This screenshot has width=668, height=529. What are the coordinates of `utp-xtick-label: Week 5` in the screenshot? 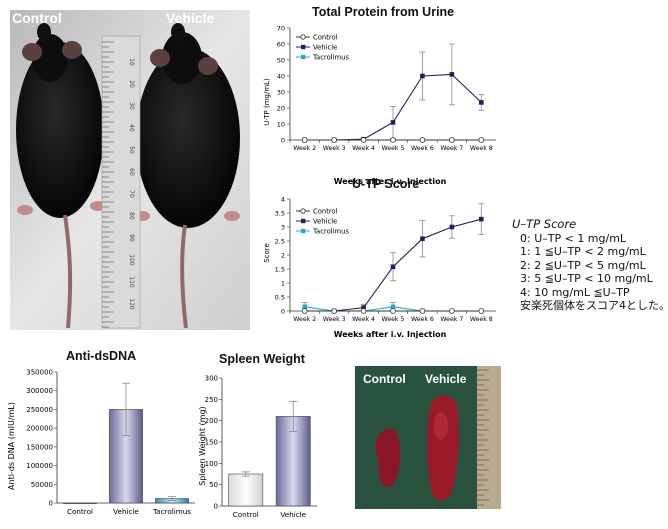 It's located at (393, 148).